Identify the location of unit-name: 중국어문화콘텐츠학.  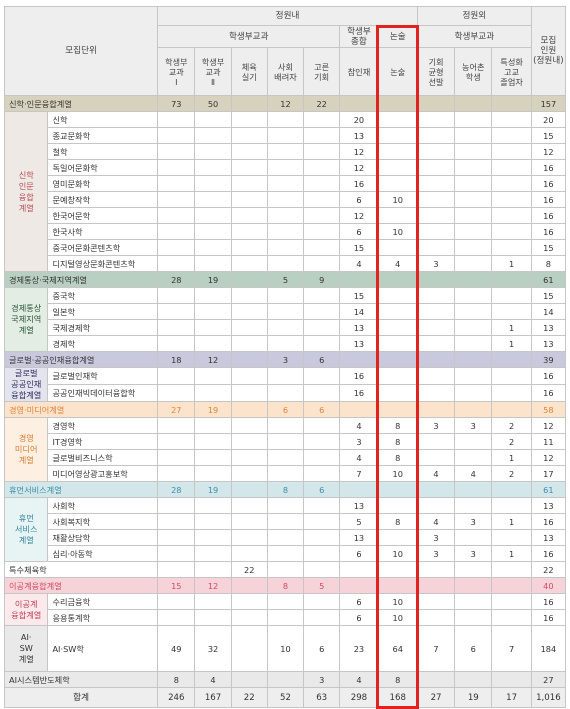
(103, 248).